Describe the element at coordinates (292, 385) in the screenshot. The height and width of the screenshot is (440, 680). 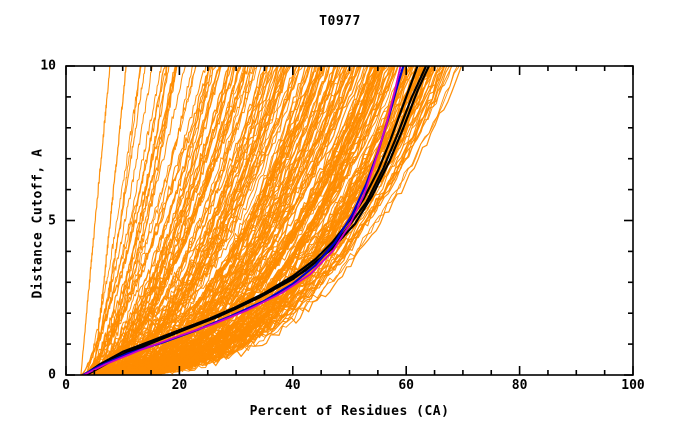
I see `x-tick-label: 40` at that location.